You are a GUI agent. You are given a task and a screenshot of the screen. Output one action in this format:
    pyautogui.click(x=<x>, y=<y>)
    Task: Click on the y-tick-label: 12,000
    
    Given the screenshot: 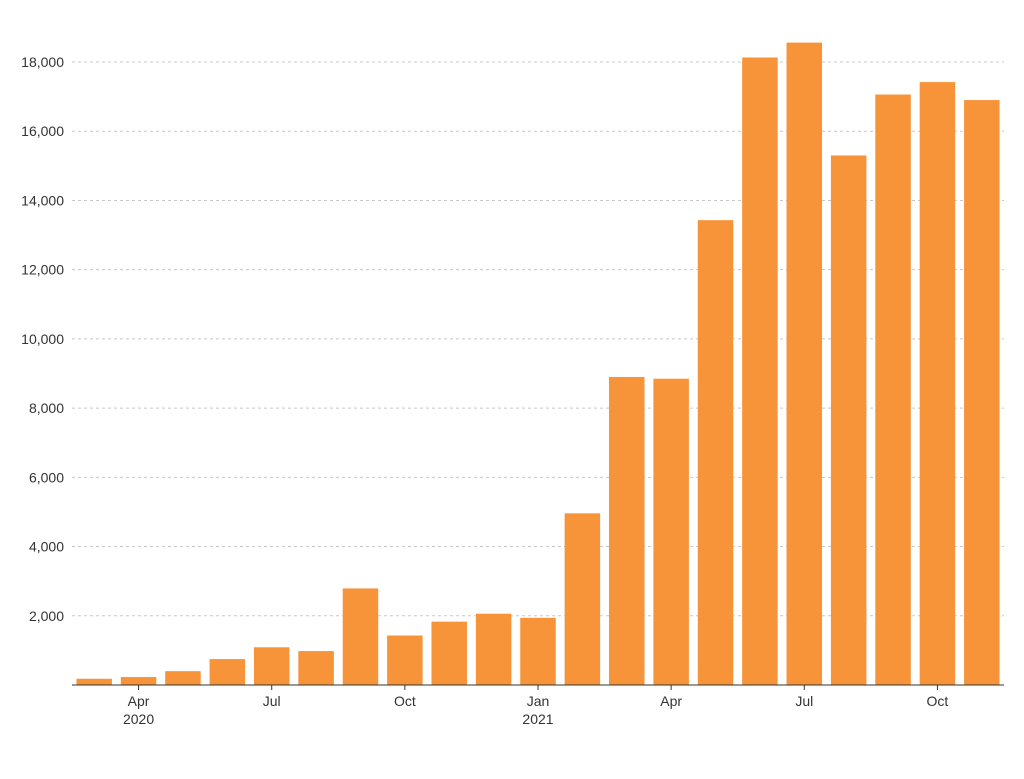 What is the action you would take?
    pyautogui.click(x=42, y=270)
    